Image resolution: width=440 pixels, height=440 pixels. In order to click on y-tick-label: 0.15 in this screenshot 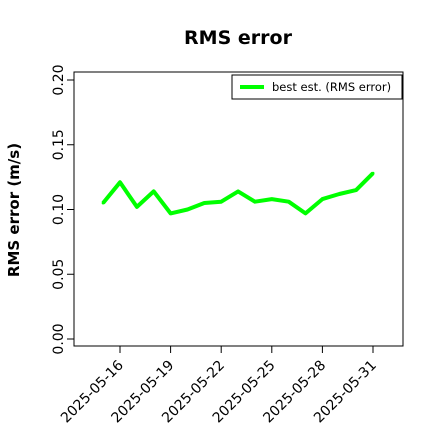, I will do `click(59, 144)`.